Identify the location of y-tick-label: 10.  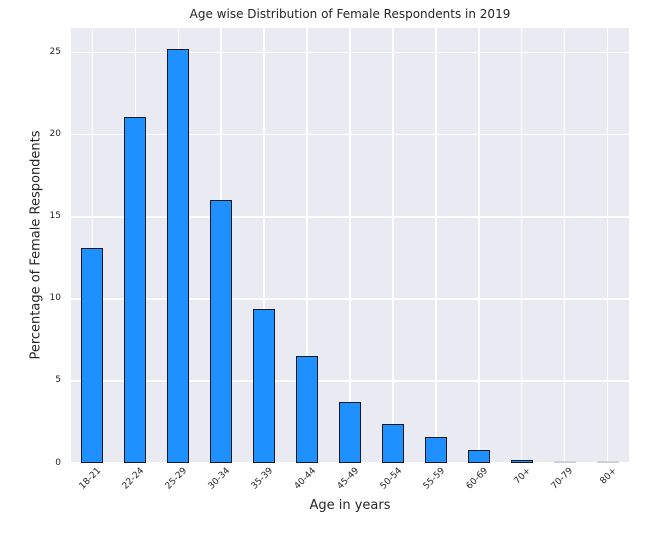
(55, 298).